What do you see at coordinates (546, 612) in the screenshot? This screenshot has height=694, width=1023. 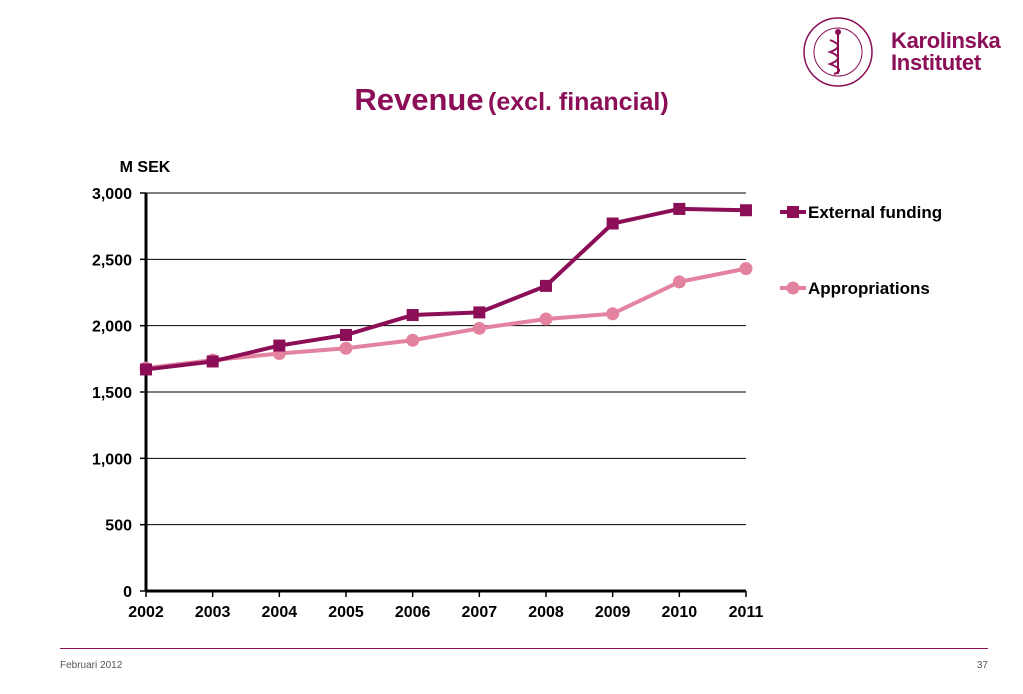 I see `x-tick-label: 2008` at bounding box center [546, 612].